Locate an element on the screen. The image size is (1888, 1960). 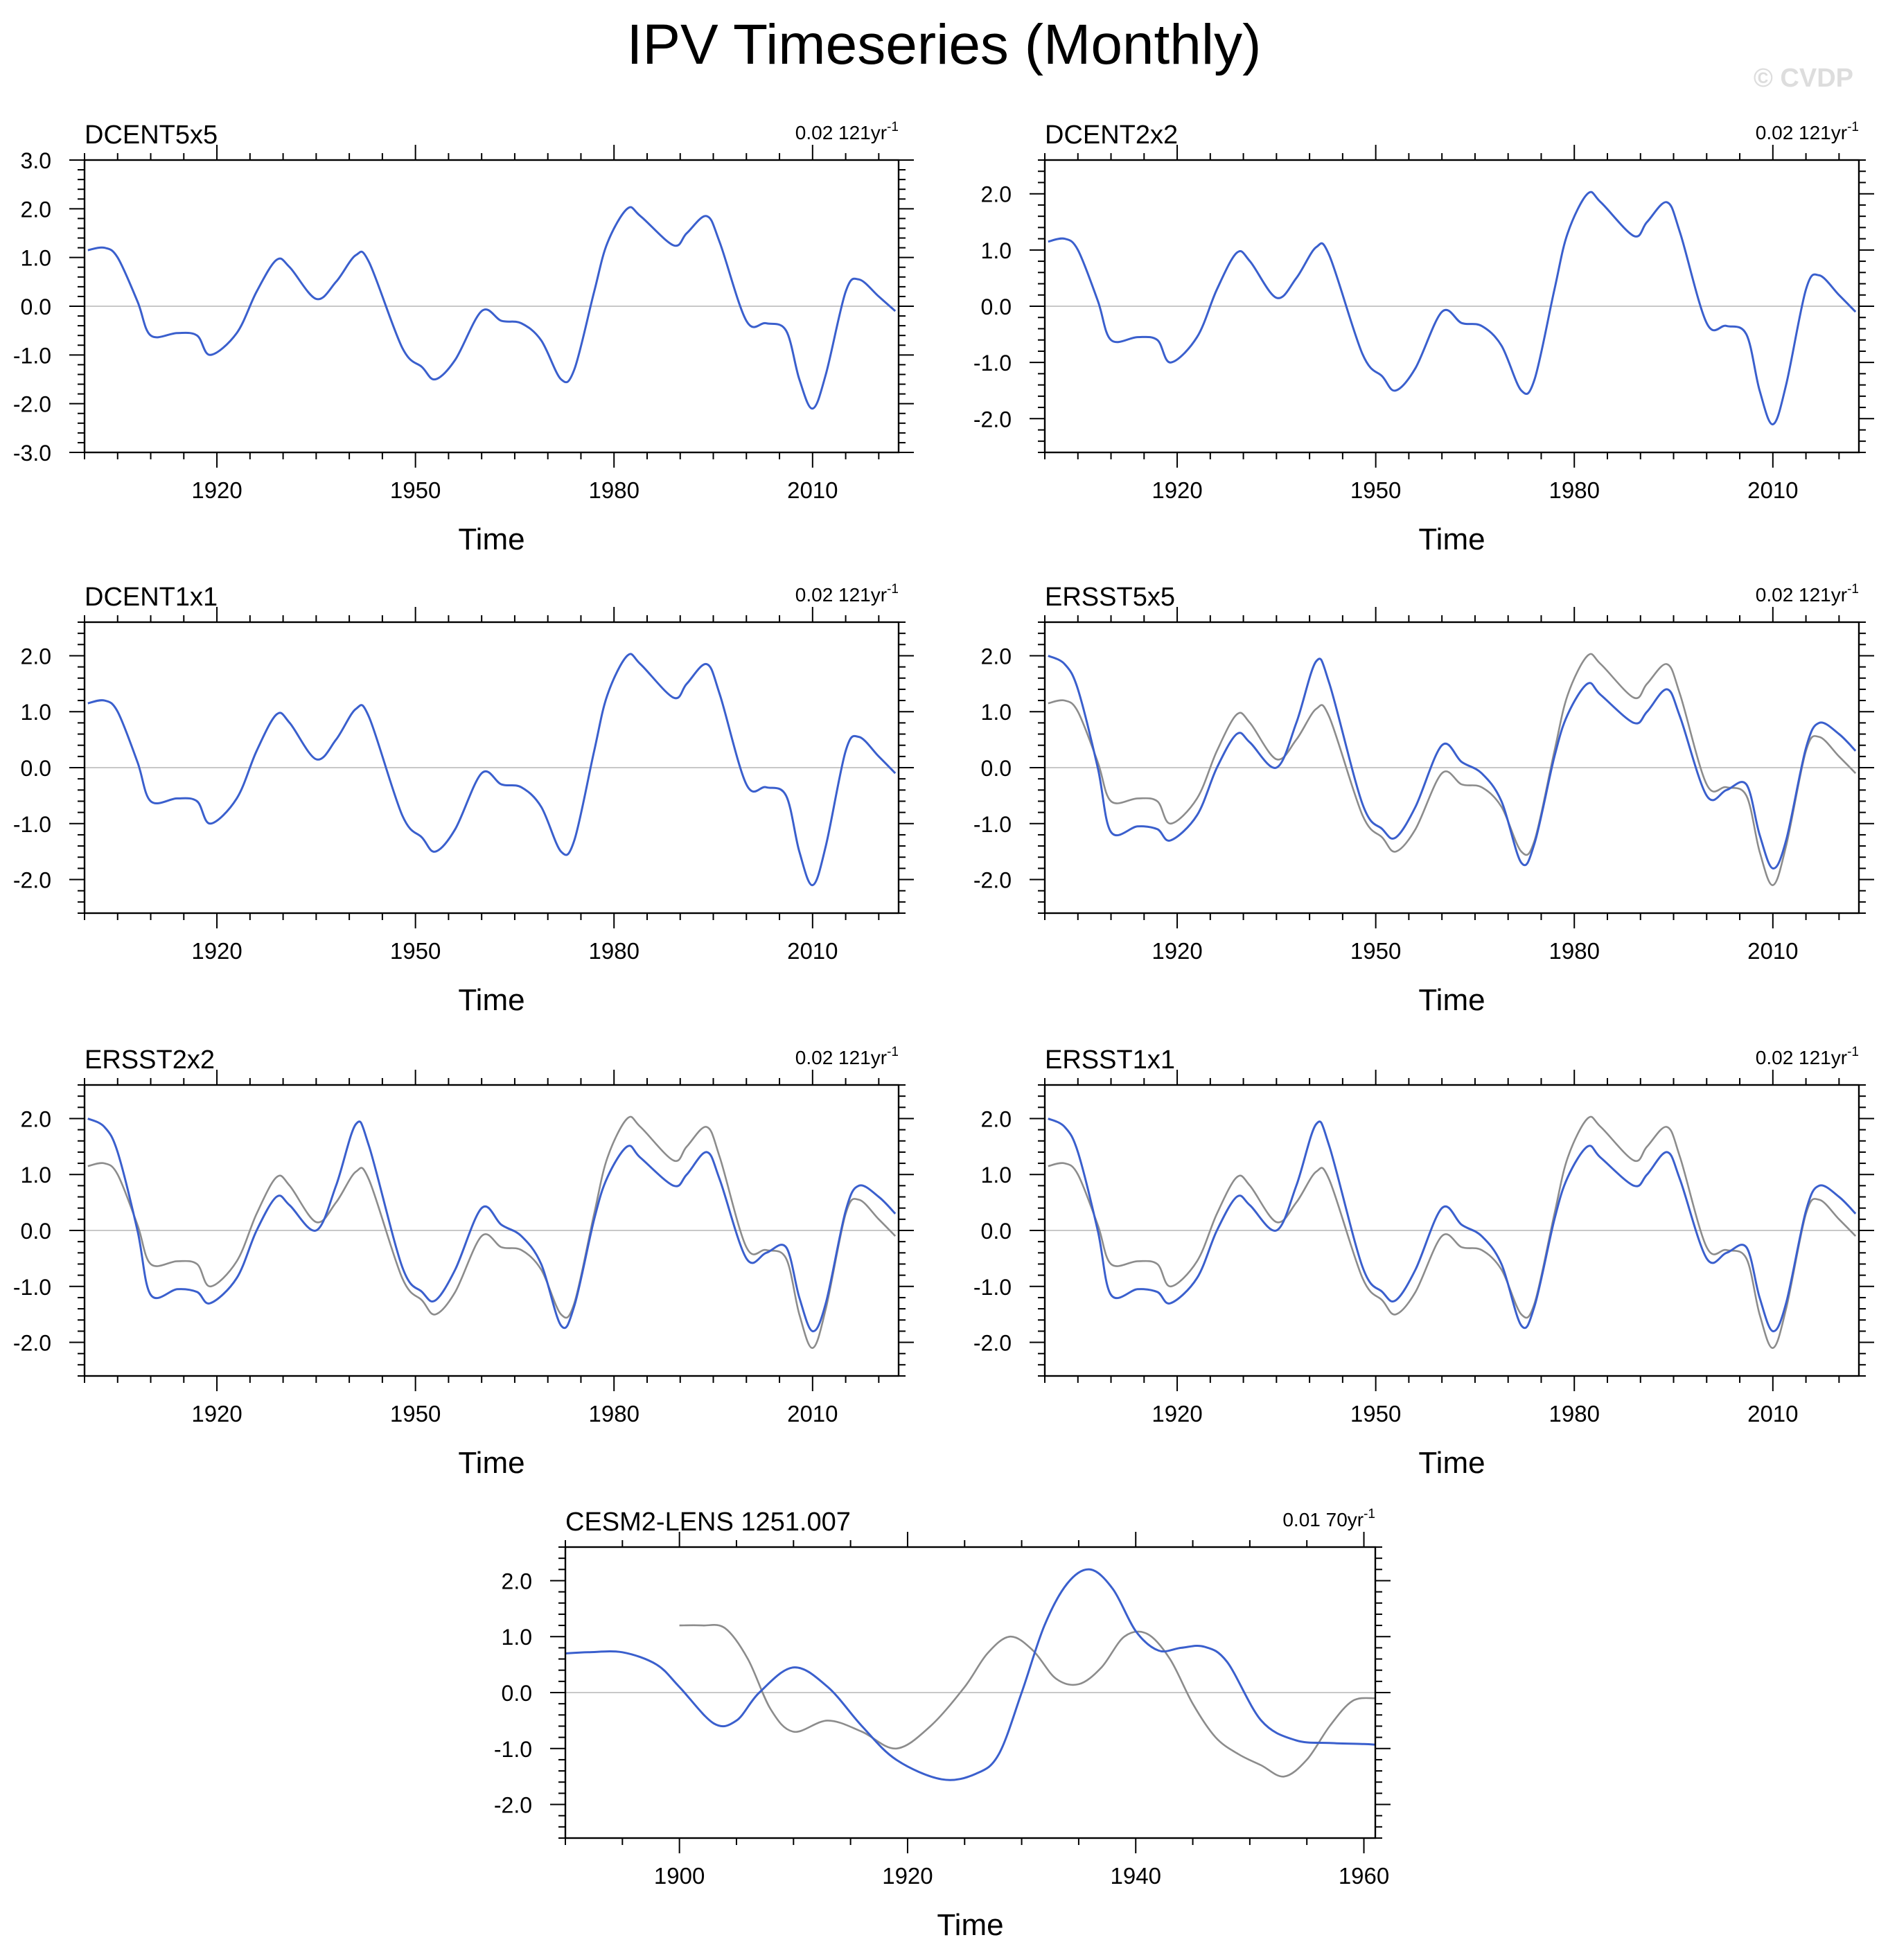
panel-title: DCENT5x5 is located at coordinates (151, 135).